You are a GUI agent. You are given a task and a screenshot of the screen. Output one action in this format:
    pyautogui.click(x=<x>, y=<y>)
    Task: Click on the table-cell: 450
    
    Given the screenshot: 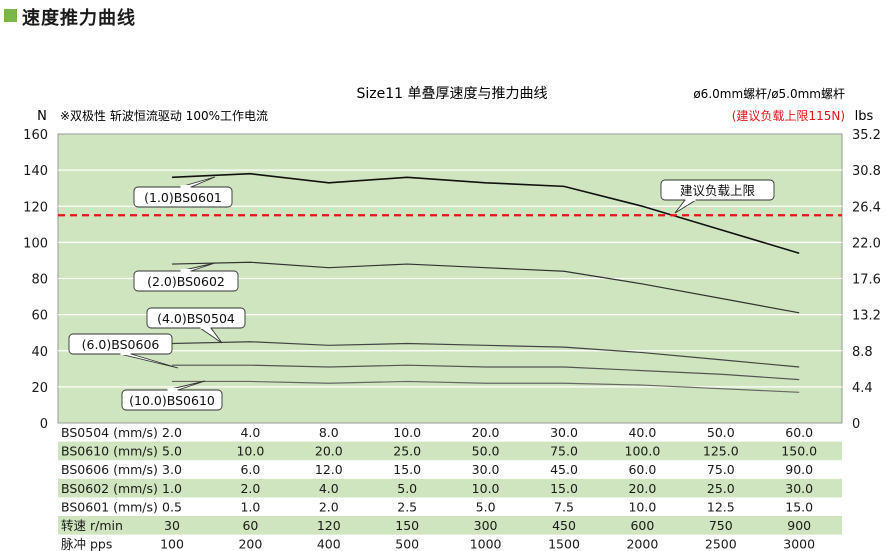 What is the action you would take?
    pyautogui.click(x=564, y=525)
    